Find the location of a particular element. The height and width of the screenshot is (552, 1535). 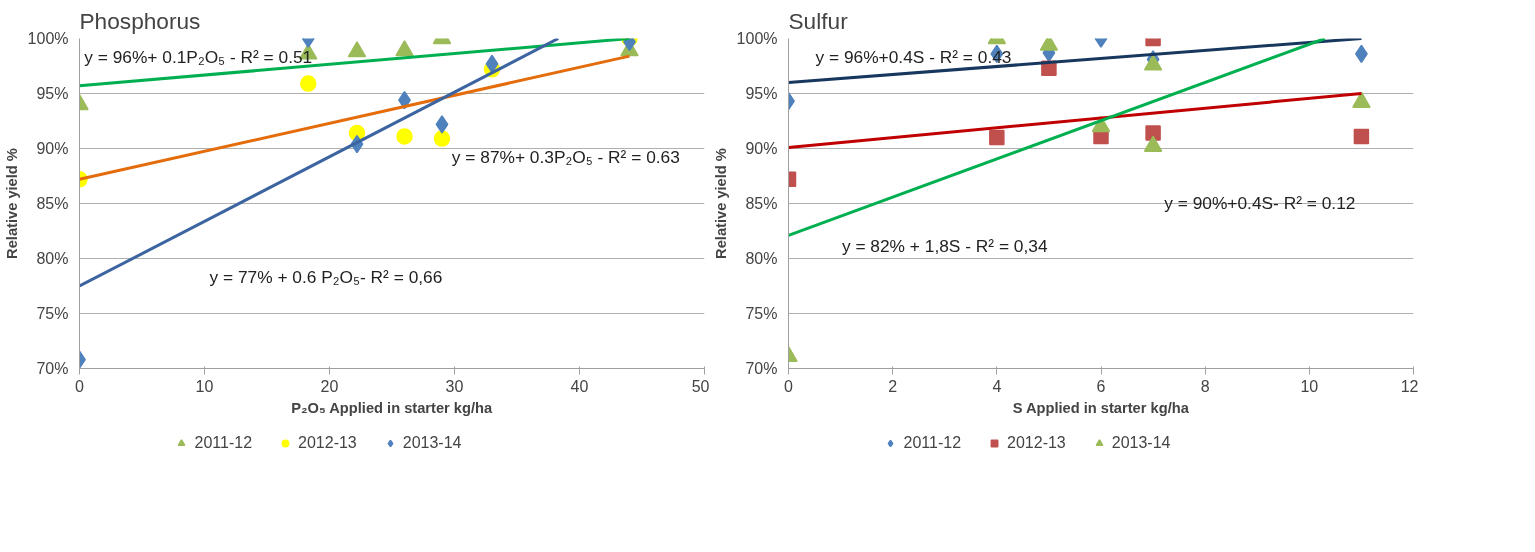

annotation: y = 82% + 1,8S - R² = 0,34 is located at coordinates (944, 246).